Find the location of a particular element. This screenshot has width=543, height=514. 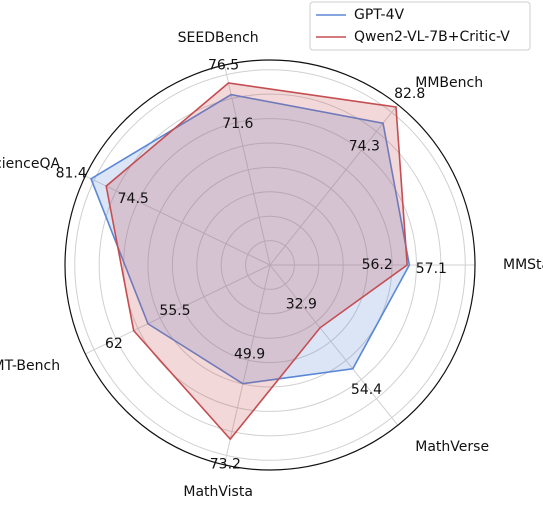

axis-label: MMT-Bench is located at coordinates (30, 366).